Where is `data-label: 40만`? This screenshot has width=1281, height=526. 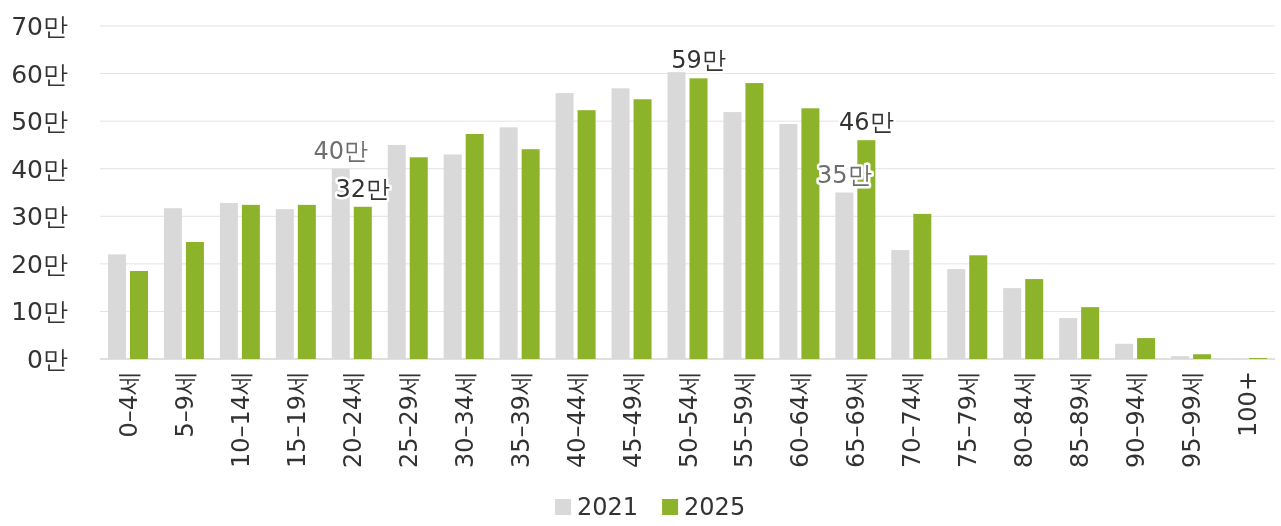 data-label: 40만 is located at coordinates (341, 150).